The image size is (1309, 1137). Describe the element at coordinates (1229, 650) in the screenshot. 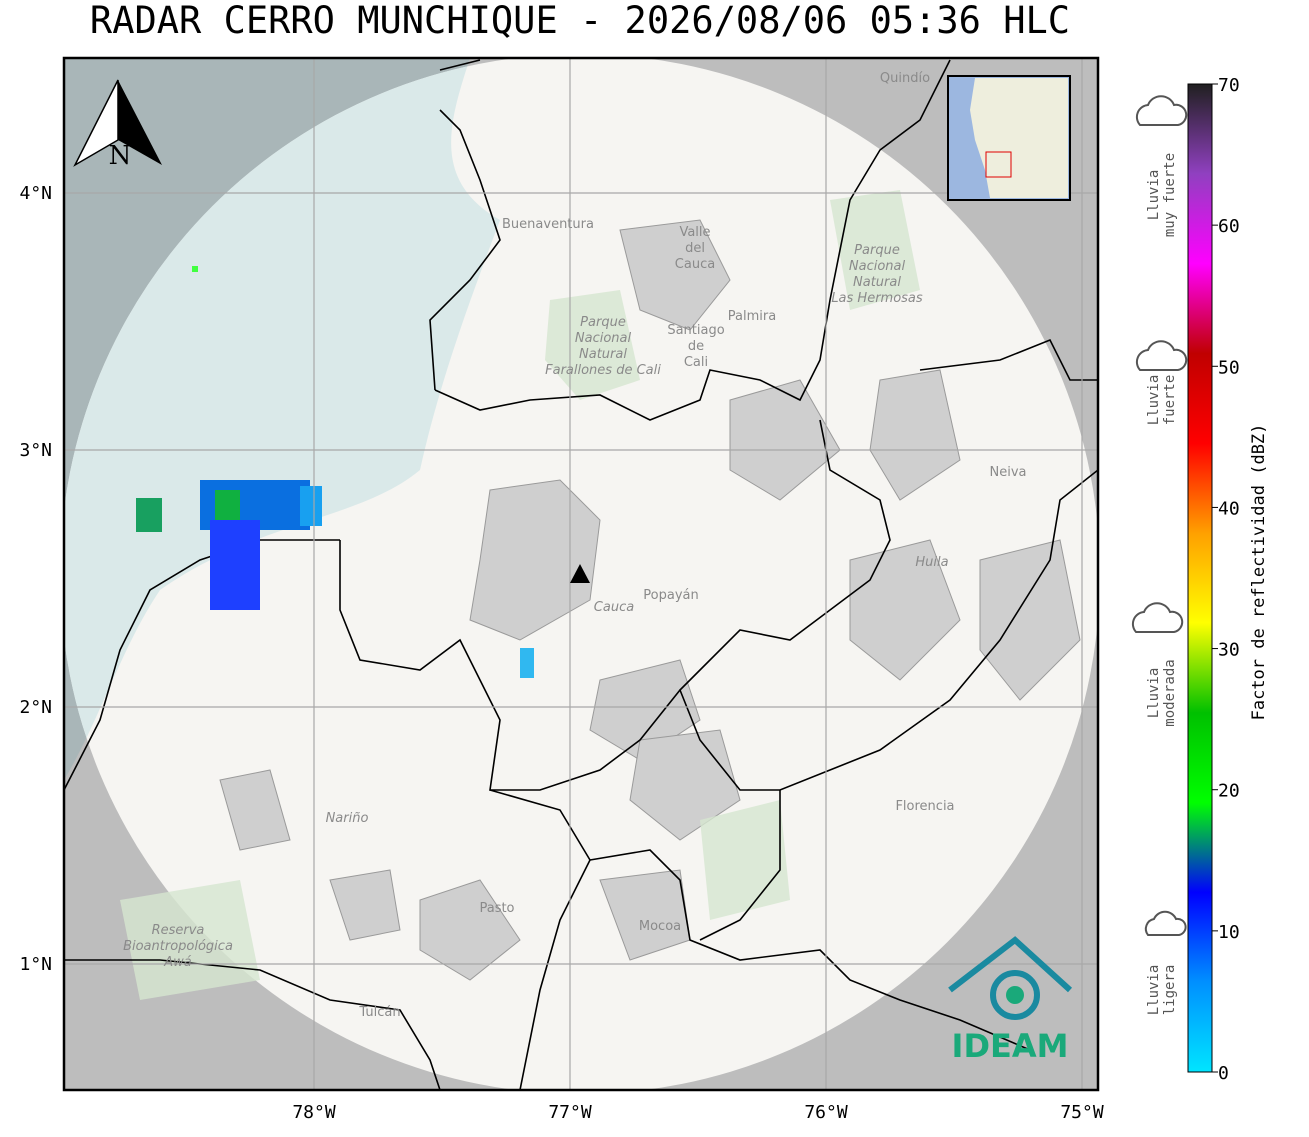

I see `colorbar-tick-label: 30` at that location.